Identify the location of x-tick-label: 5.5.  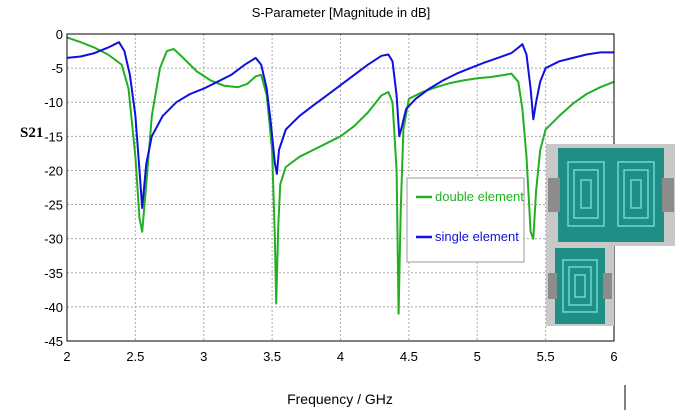
(546, 356).